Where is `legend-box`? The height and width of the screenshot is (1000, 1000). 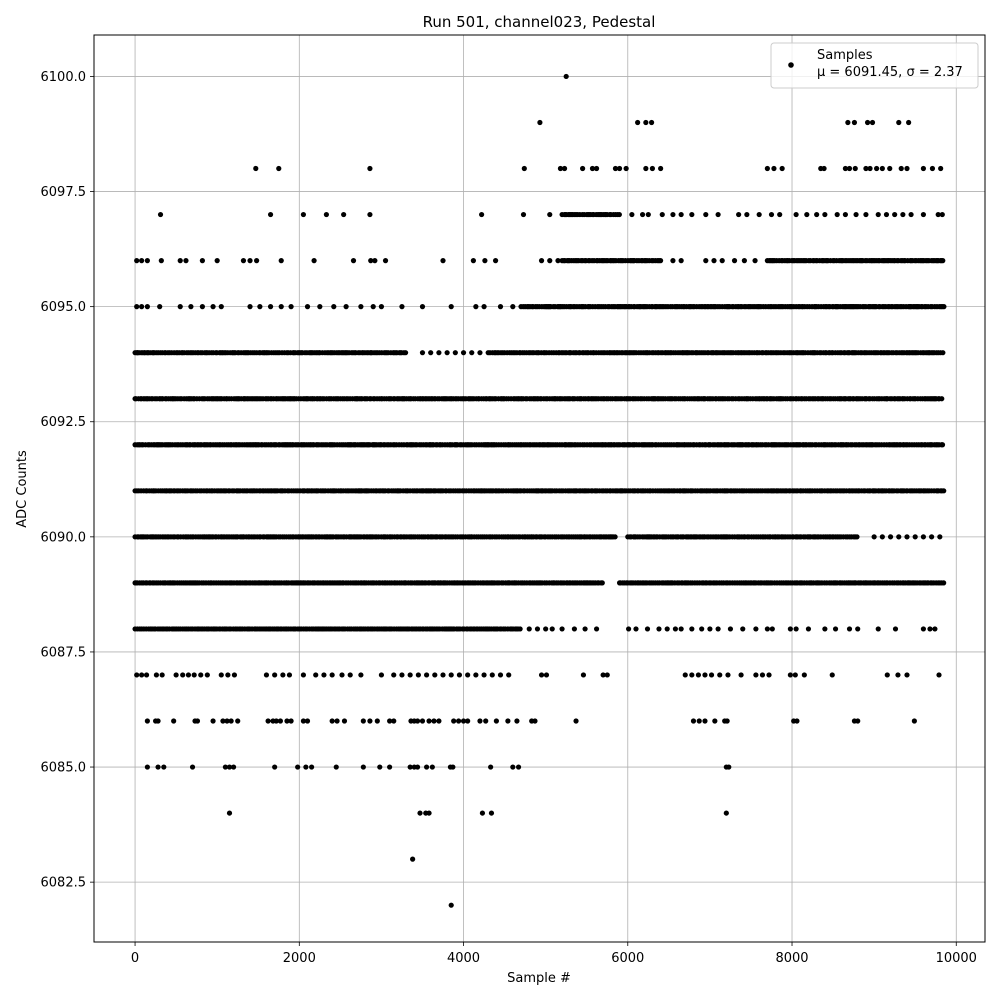 legend-box is located at coordinates (874, 65).